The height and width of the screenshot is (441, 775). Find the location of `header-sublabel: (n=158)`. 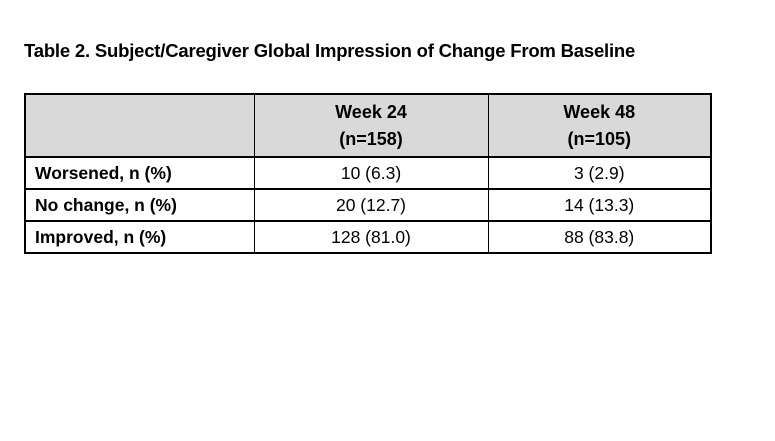

header-sublabel: (n=158) is located at coordinates (371, 138).